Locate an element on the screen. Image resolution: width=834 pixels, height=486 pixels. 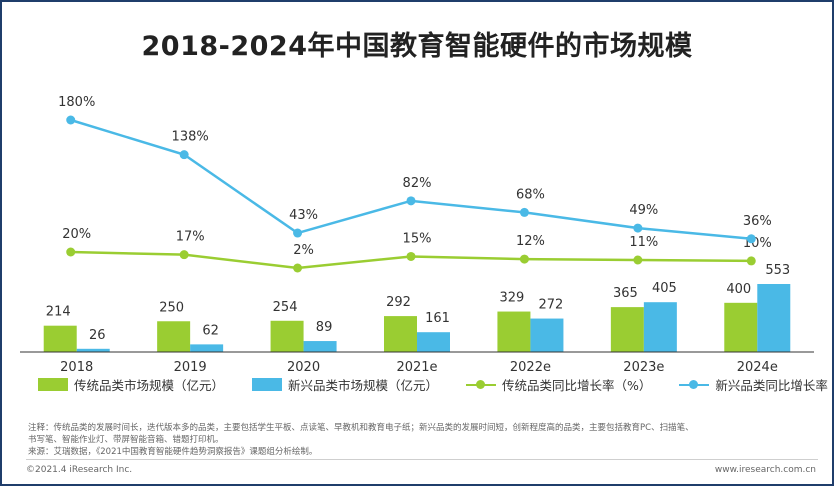
legend-swatch-emerging-bar is located at coordinates (267, 384).